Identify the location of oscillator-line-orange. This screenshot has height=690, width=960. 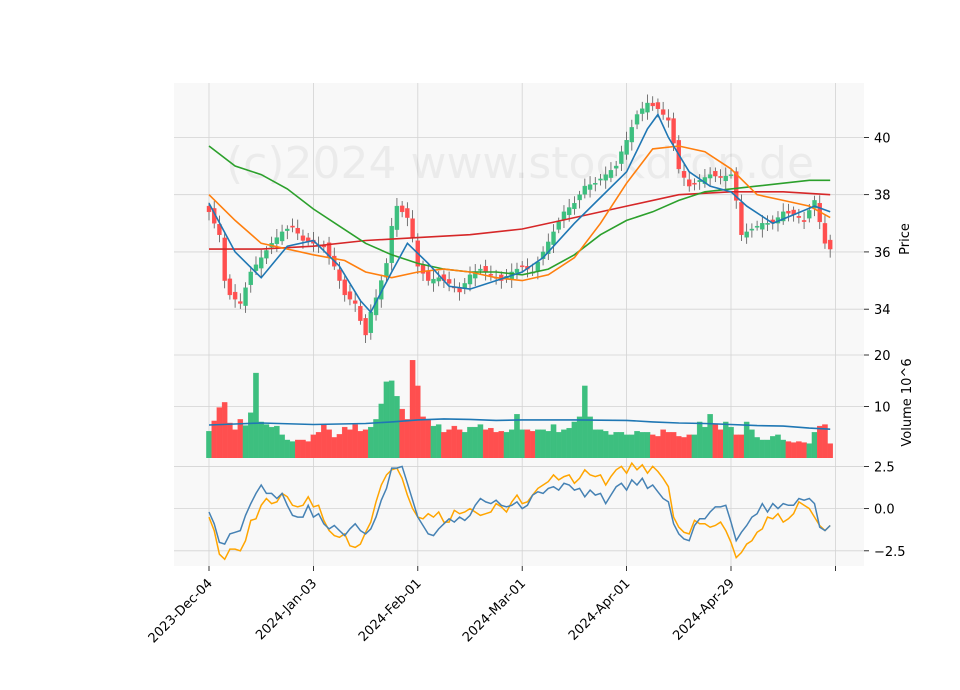
(519, 511).